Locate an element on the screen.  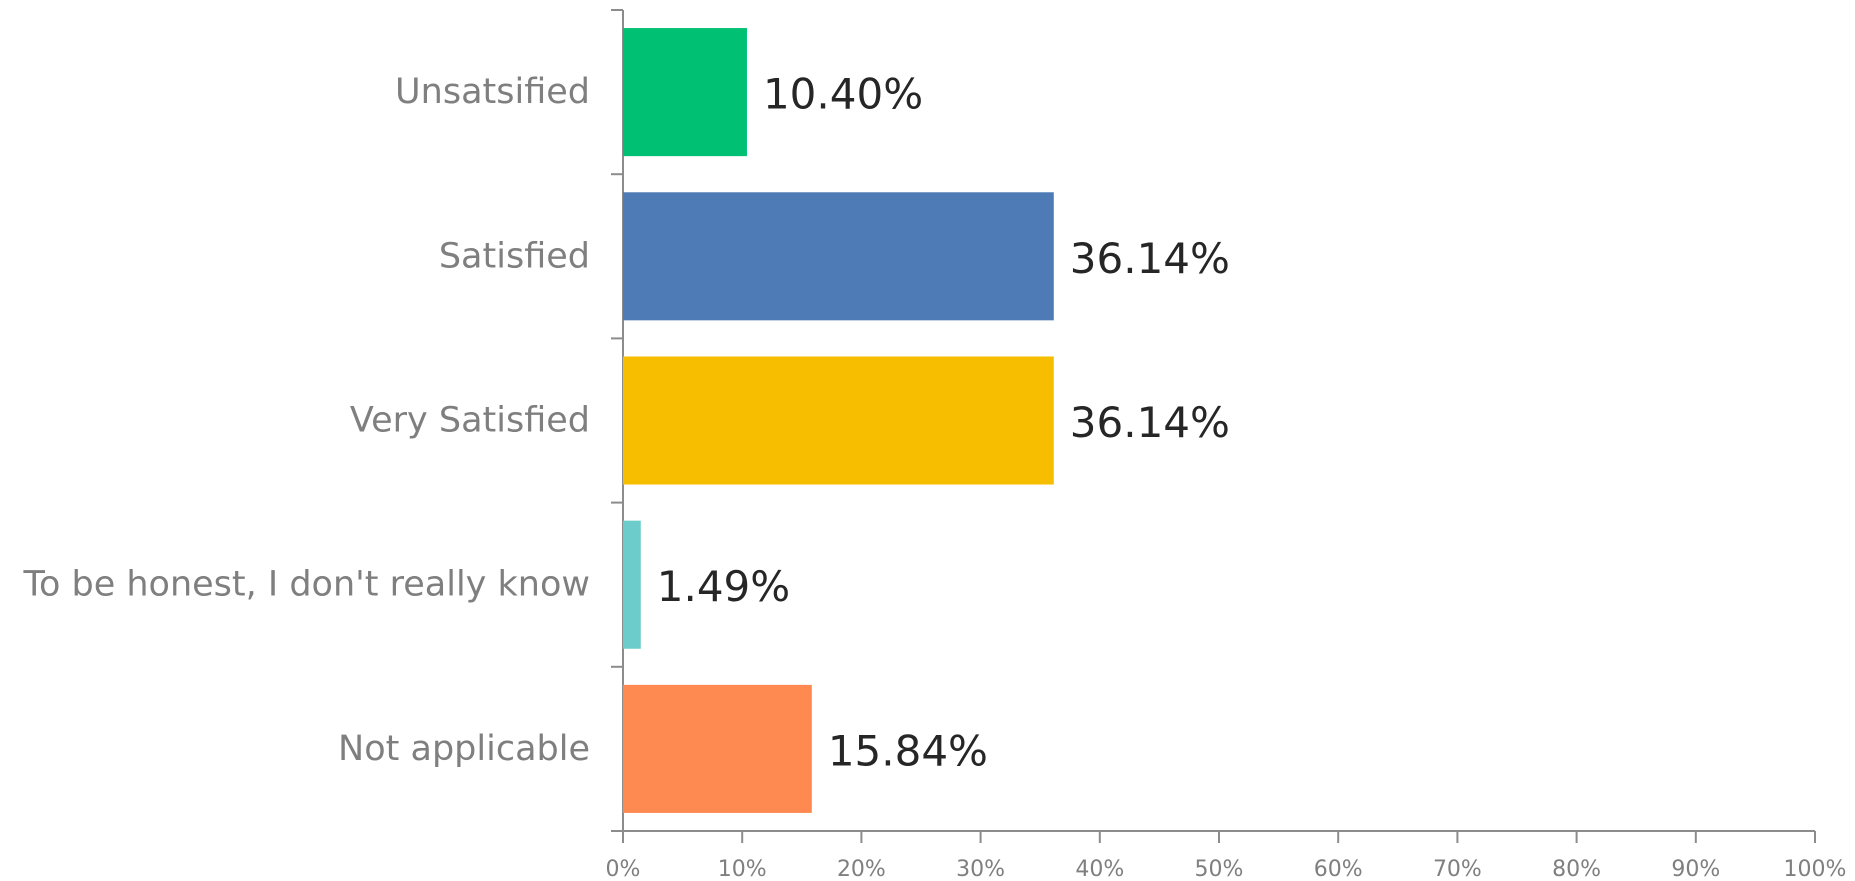
x-tick-label: 90% is located at coordinates (1695, 869).